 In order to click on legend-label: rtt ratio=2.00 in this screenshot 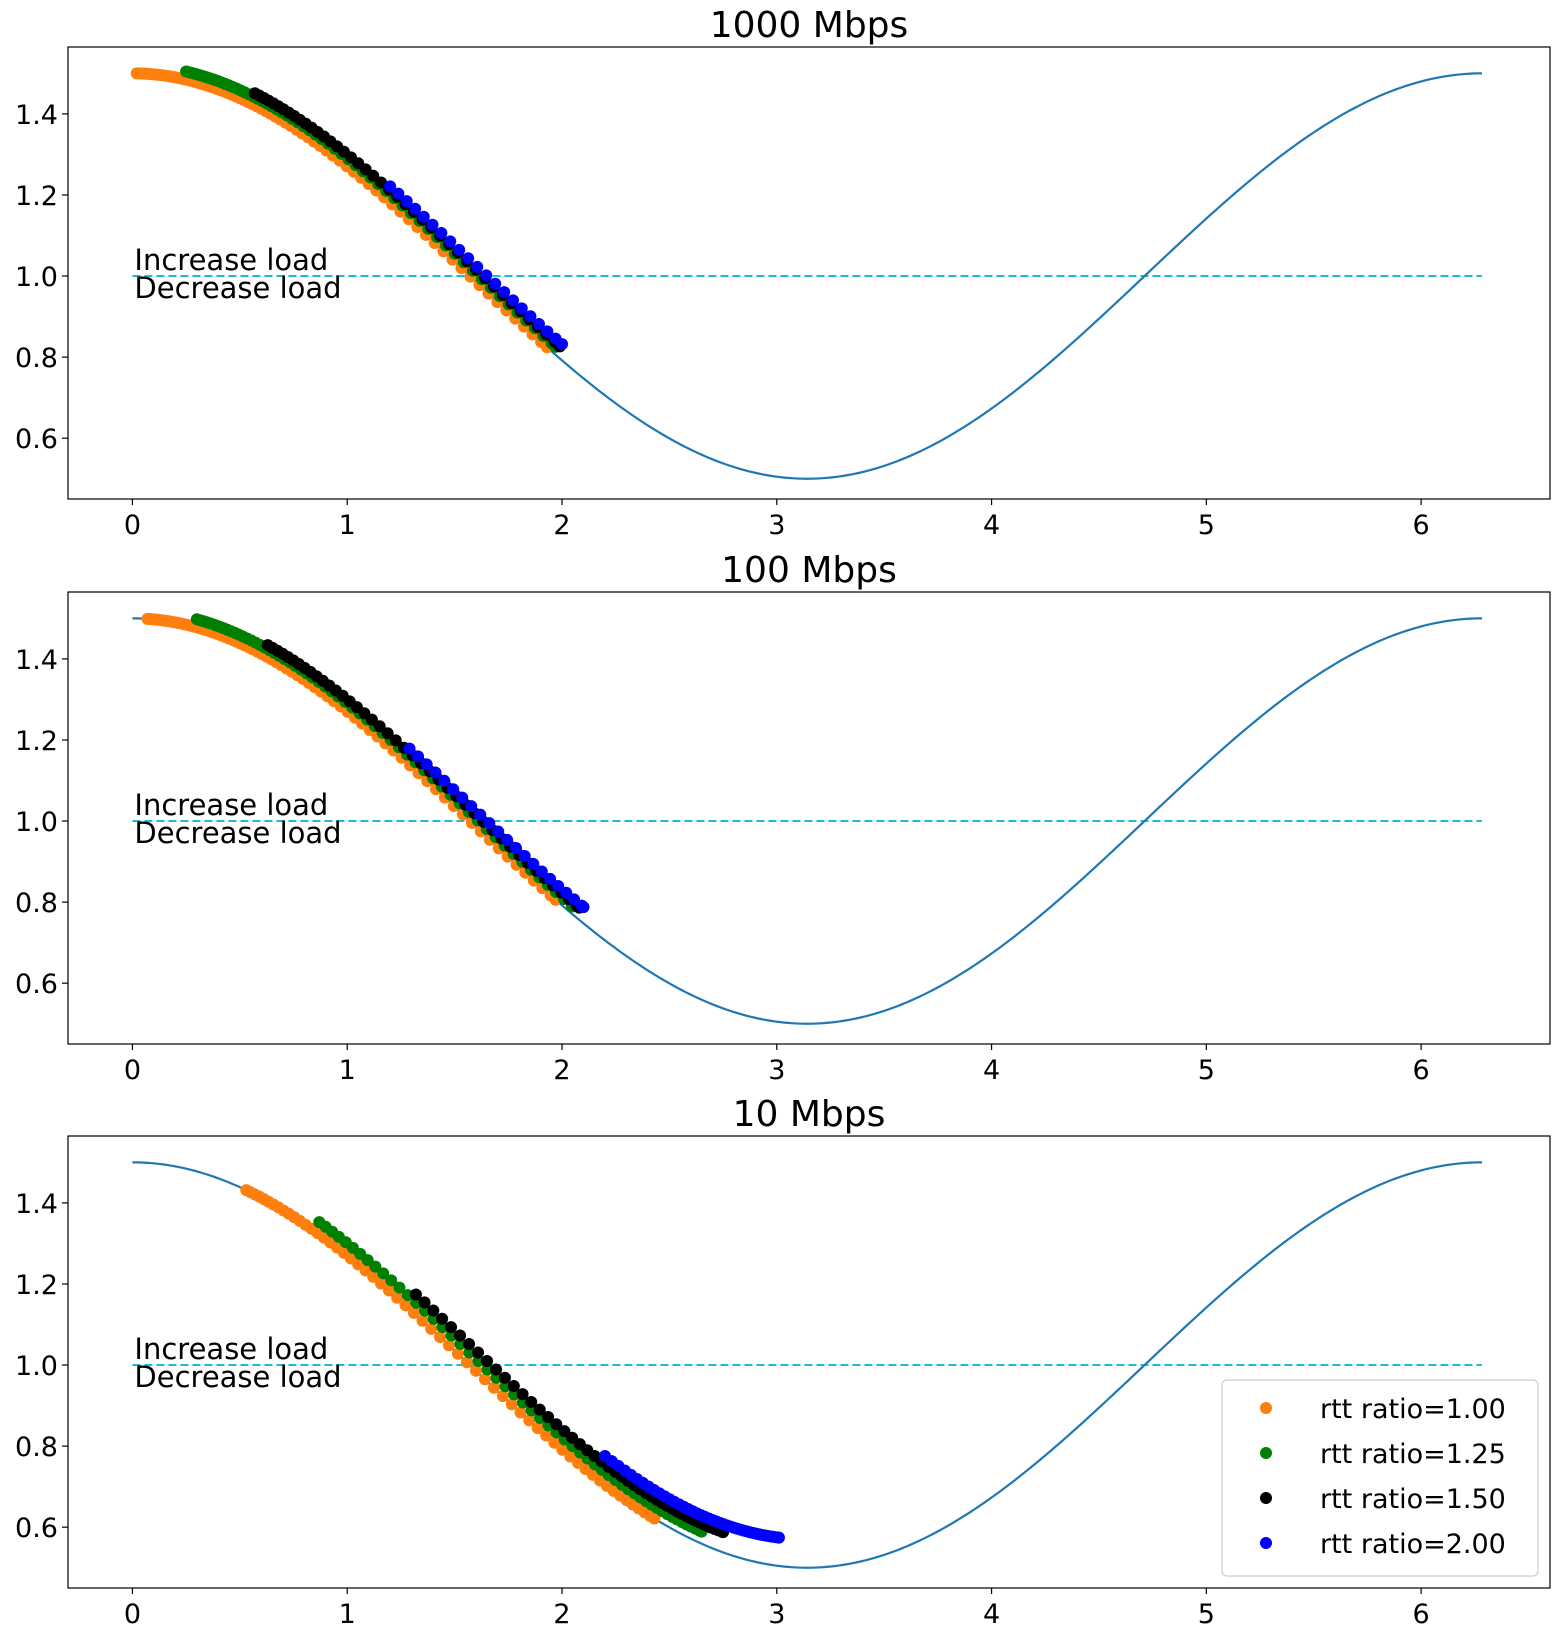, I will do `click(1413, 1544)`.